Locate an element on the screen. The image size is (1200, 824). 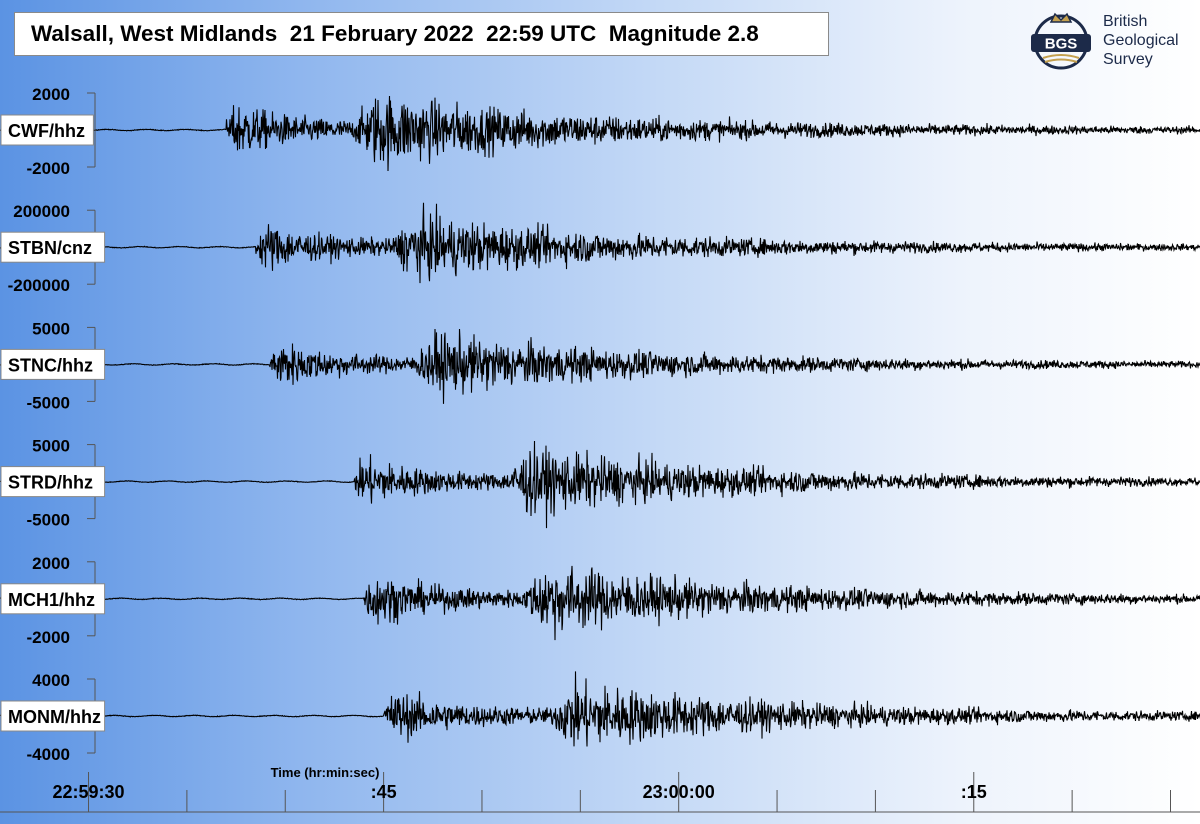
station-label: CWF/hhz is located at coordinates (47, 130).